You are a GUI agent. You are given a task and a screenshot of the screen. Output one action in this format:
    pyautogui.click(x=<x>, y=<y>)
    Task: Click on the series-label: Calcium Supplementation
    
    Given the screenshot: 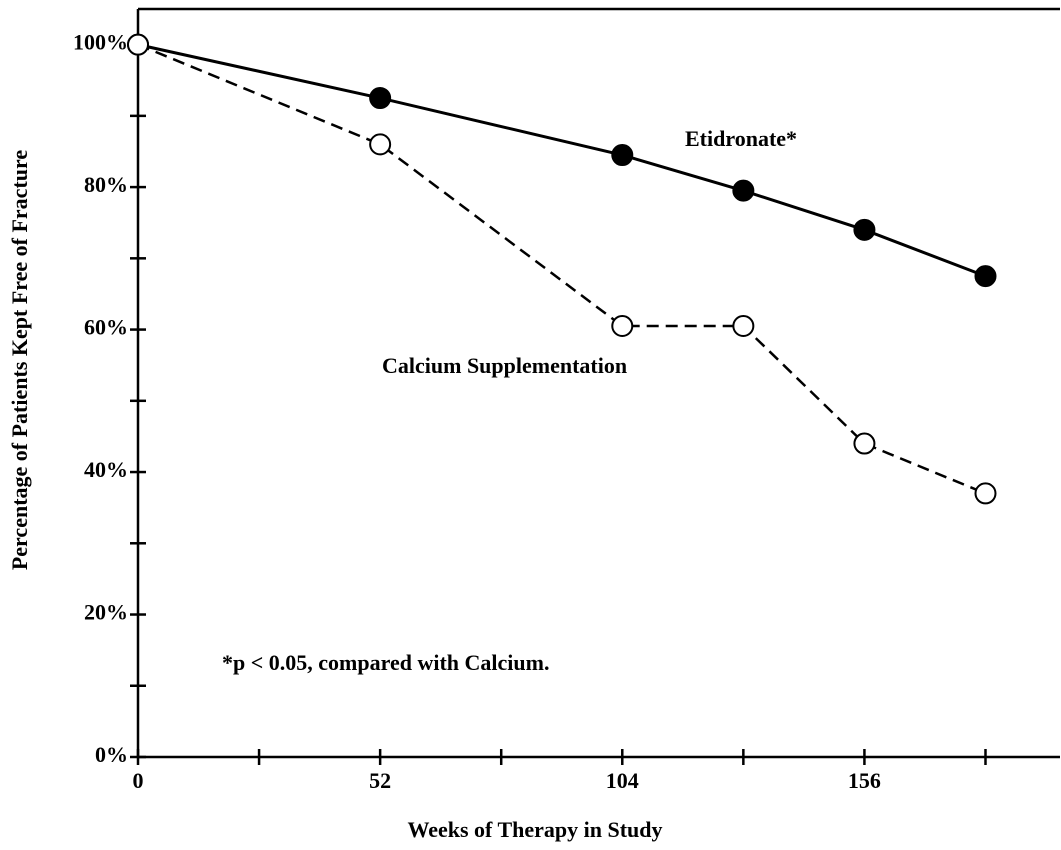 What is the action you would take?
    pyautogui.click(x=504, y=365)
    